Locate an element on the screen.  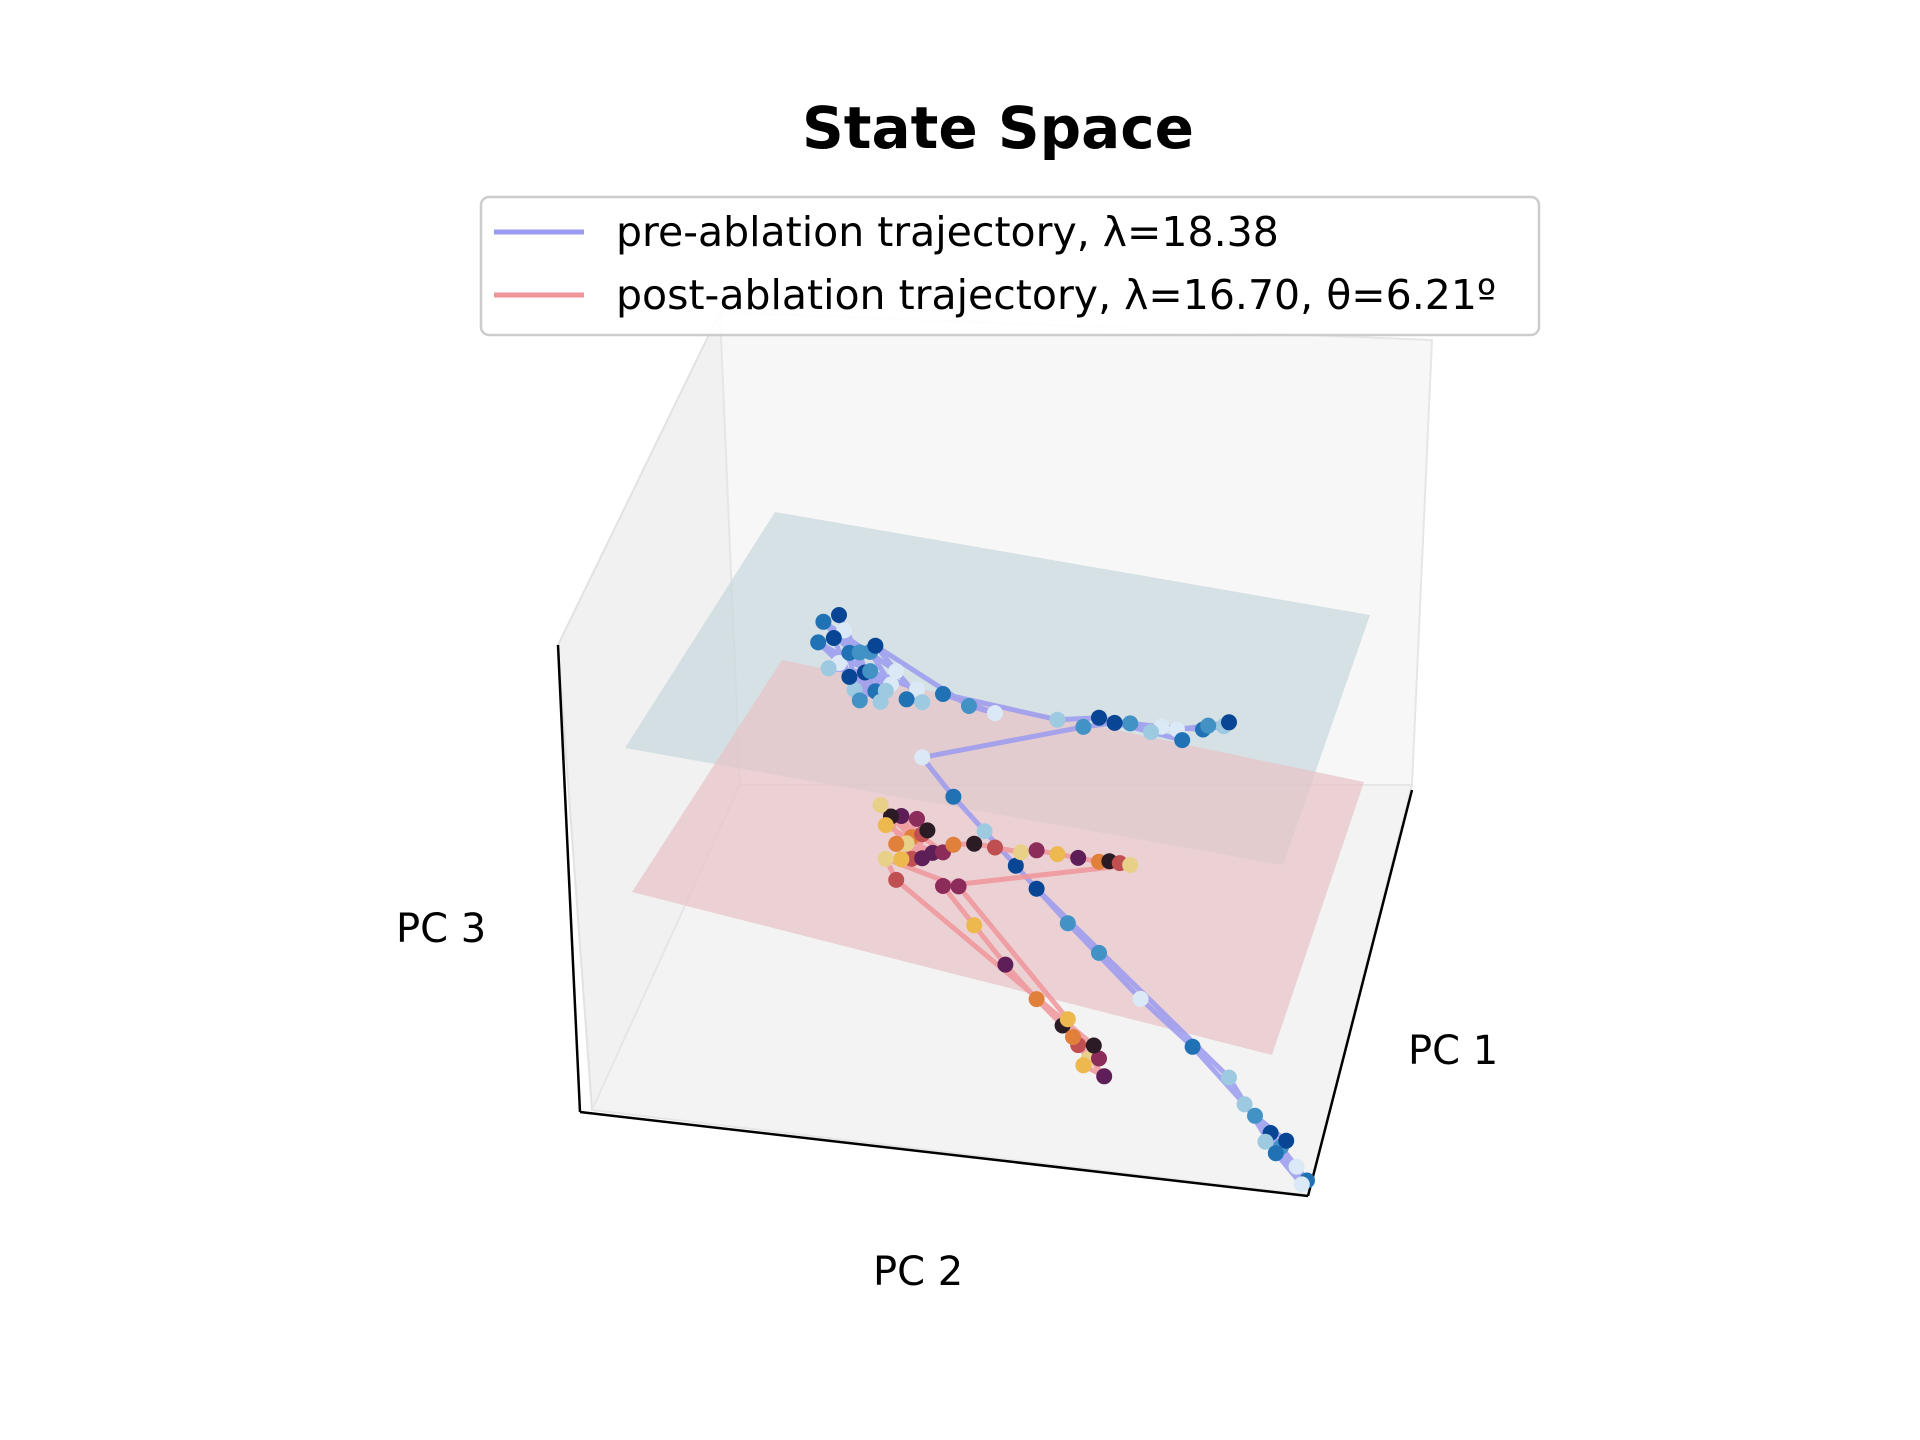
series-layer is located at coordinates (1062, 900).